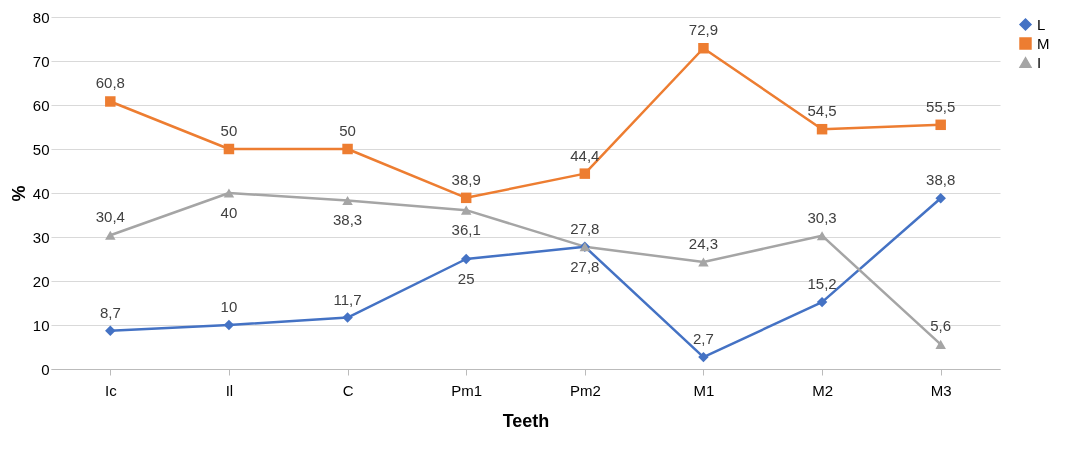 This screenshot has height=453, width=1071. What do you see at coordinates (41, 17) in the screenshot?
I see `y-tick-label: 80` at bounding box center [41, 17].